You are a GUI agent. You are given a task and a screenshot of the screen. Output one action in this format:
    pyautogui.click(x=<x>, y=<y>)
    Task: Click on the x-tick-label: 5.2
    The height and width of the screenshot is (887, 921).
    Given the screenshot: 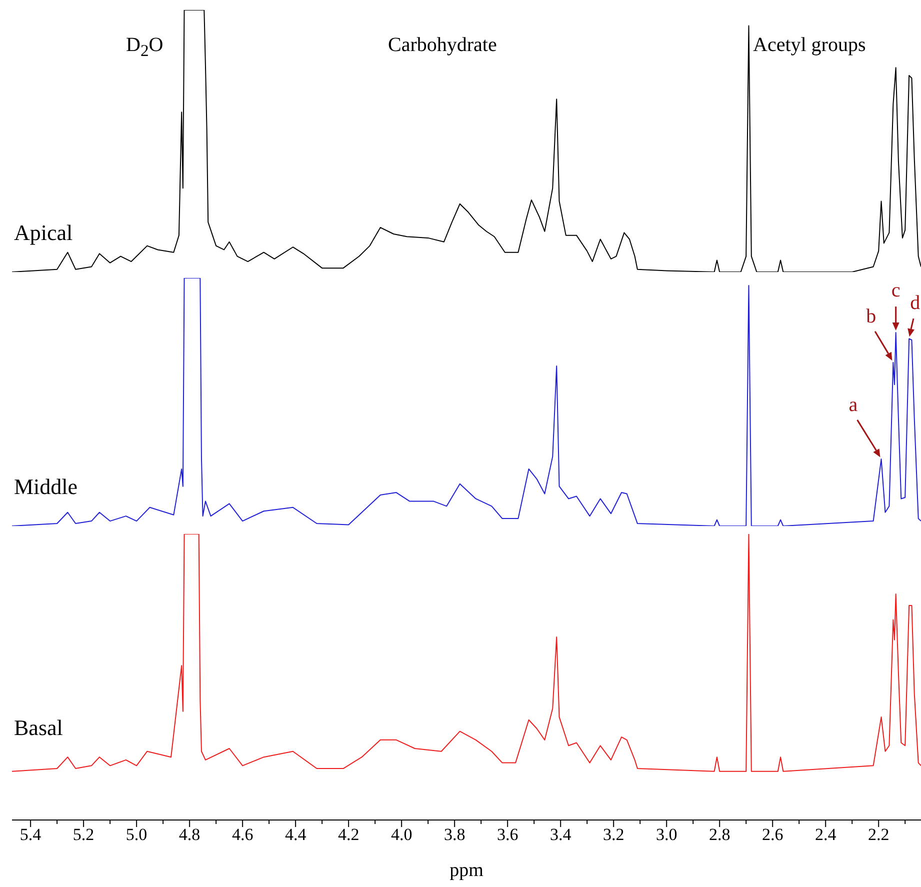 What is the action you would take?
    pyautogui.click(x=83, y=834)
    